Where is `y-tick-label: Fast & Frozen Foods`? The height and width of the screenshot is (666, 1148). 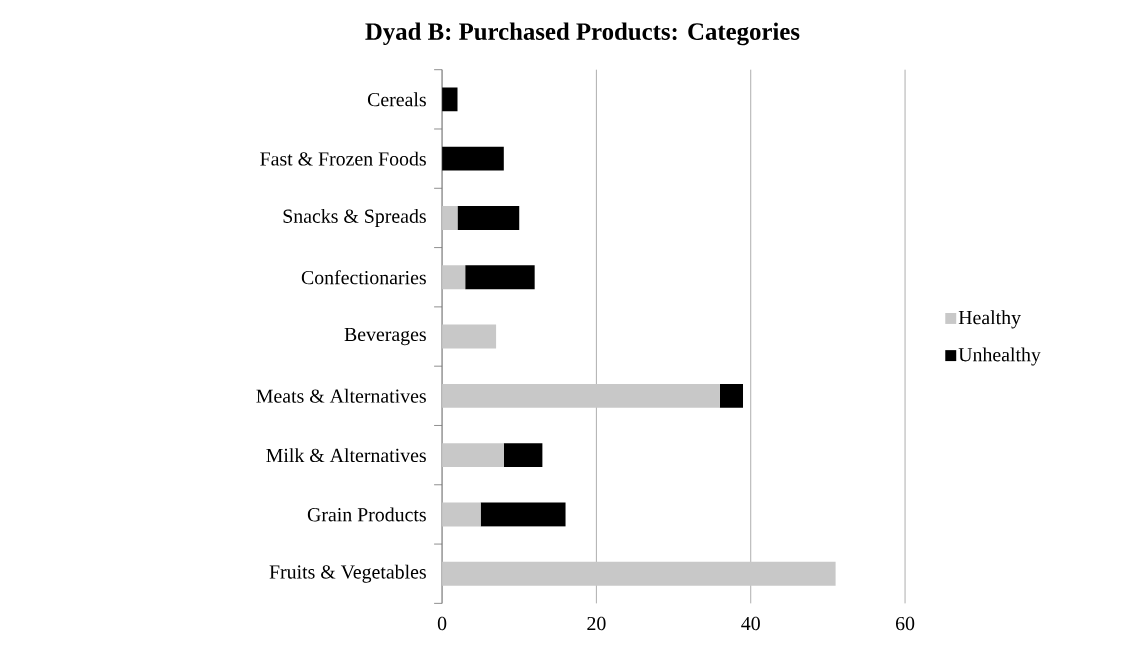
y-tick-label: Fast & Frozen Foods is located at coordinates (343, 158).